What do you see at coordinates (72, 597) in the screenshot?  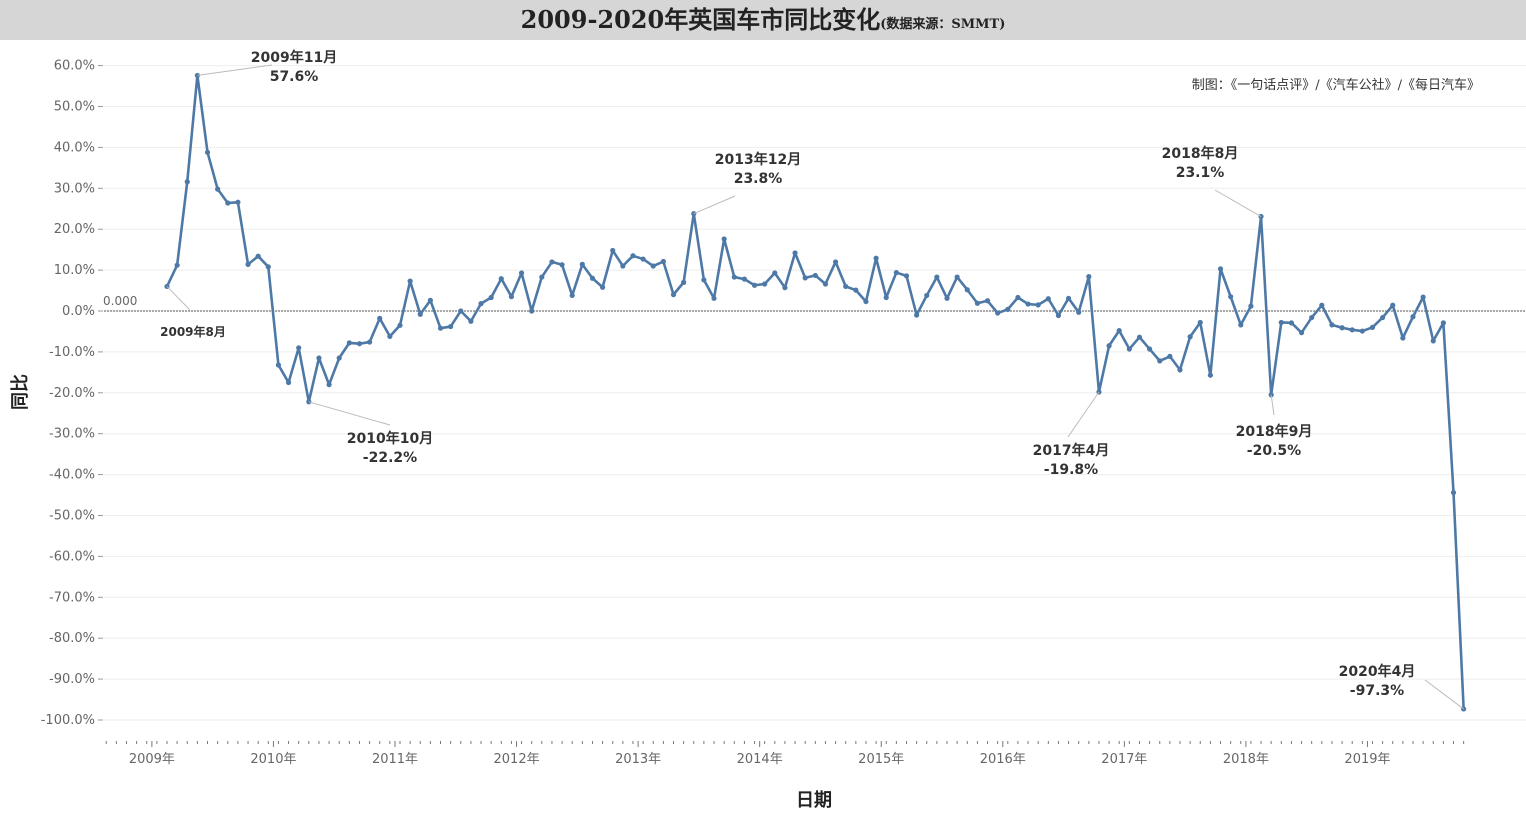 I see `y-tick-label: -70.0%` at bounding box center [72, 597].